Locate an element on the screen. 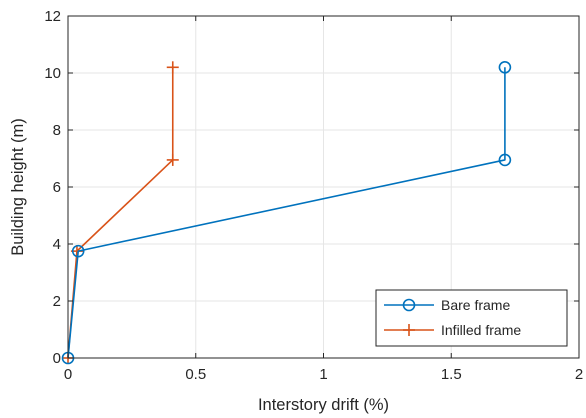 This screenshot has height=418, width=586. legend-entry: Bare frame is located at coordinates (447, 305).